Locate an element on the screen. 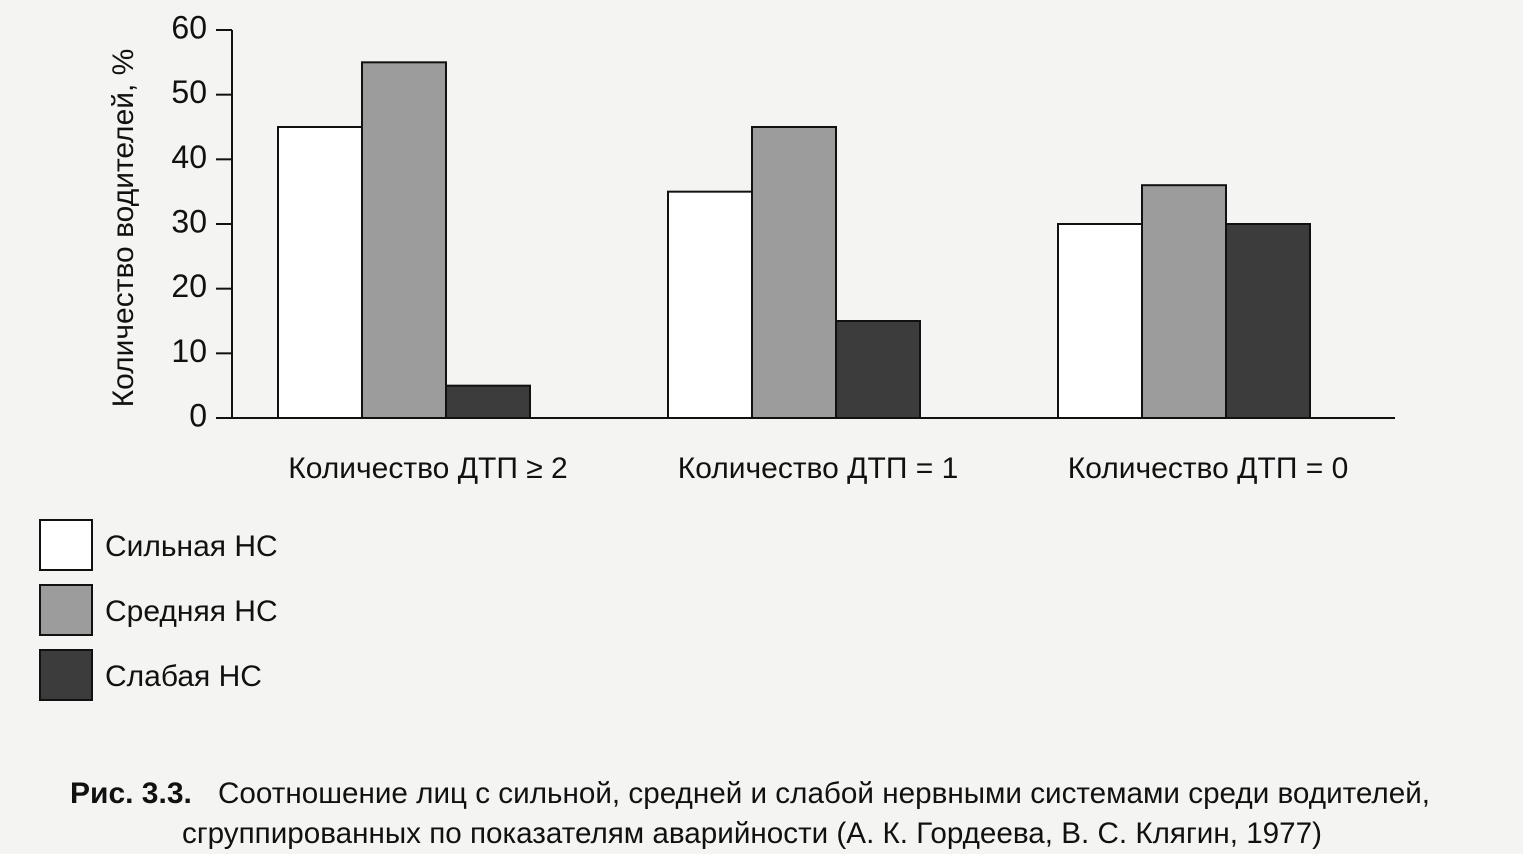 This screenshot has height=854, width=1523. x-tick-label: Количество ДТП ≥ 2 is located at coordinates (427, 468).